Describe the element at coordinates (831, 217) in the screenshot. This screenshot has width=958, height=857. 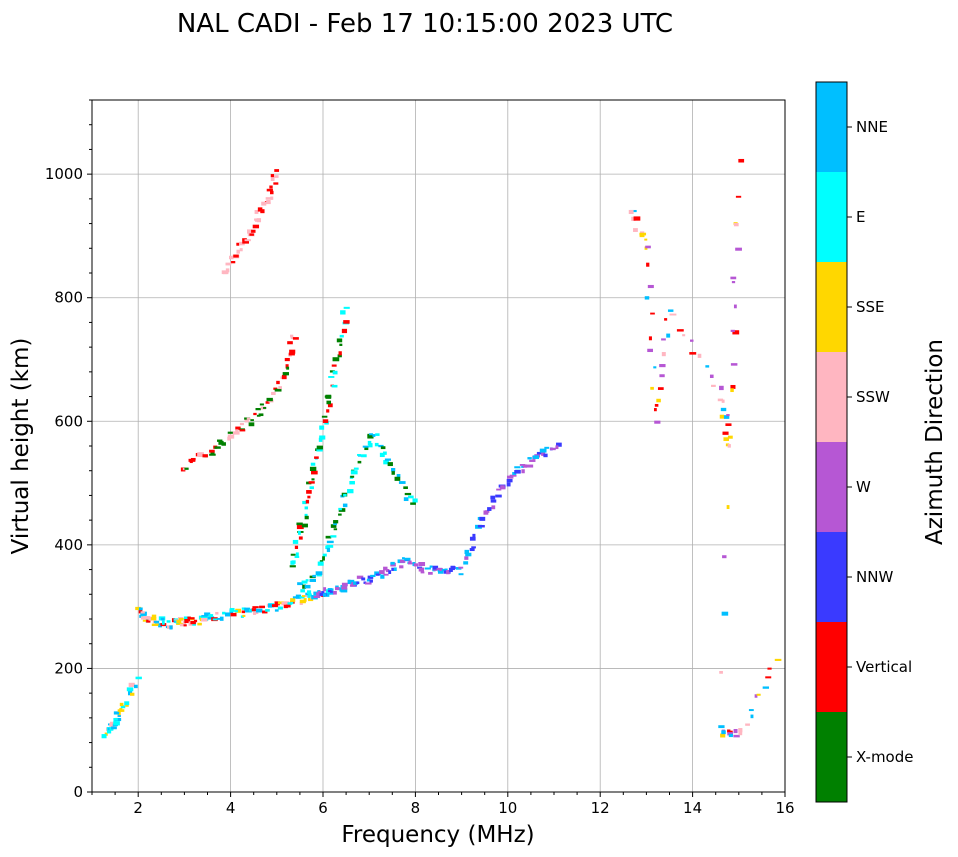
I see `colorbar-swatch` at that location.